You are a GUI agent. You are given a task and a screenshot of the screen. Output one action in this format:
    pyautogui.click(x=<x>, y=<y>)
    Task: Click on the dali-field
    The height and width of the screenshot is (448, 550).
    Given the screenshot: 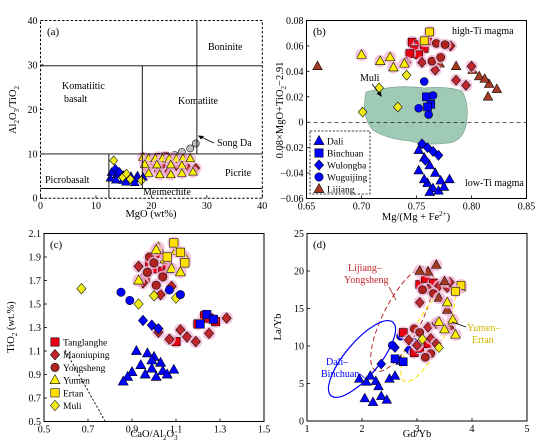 What is the action you would take?
    pyautogui.click(x=362, y=359)
    